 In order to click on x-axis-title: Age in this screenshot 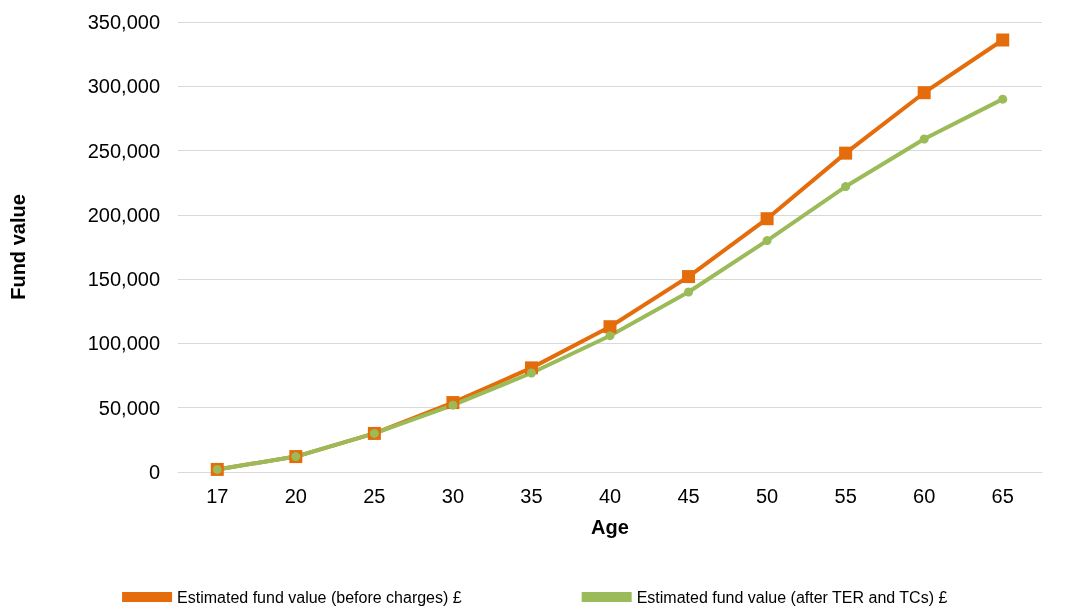, I will do `click(610, 527)`.